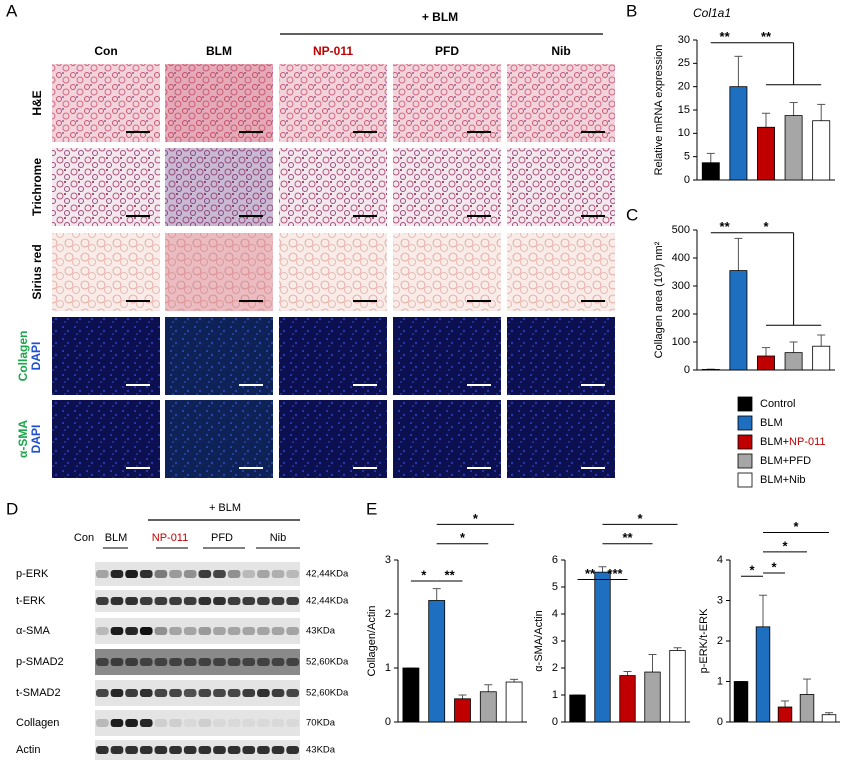 The height and width of the screenshot is (768, 850). What do you see at coordinates (681, 286) in the screenshot?
I see `y-tick-label: 300` at bounding box center [681, 286].